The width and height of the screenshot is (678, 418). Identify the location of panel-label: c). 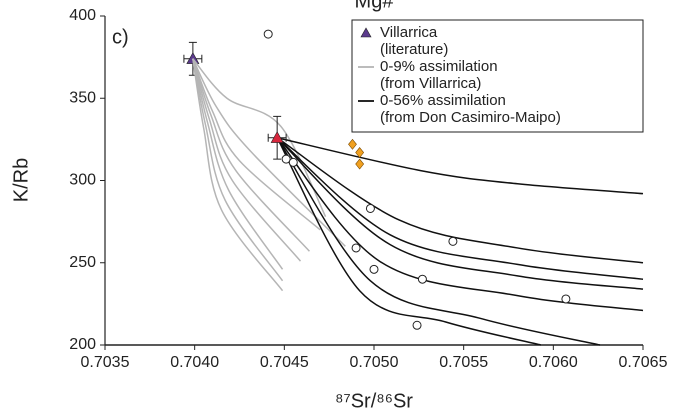
(120, 37).